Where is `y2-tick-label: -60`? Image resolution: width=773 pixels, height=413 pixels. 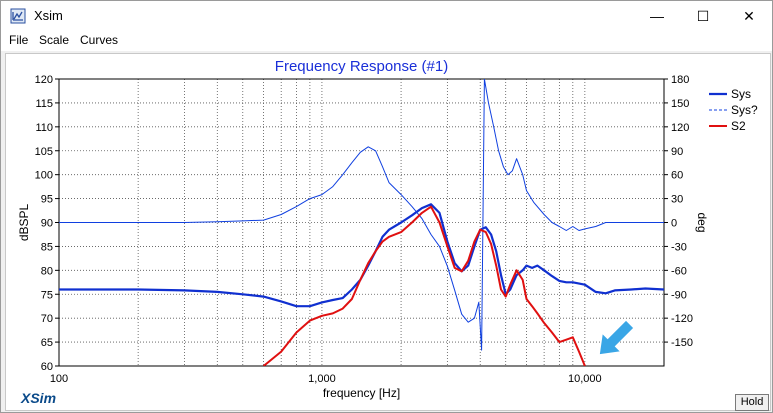 y2-tick-label: -60 is located at coordinates (679, 271).